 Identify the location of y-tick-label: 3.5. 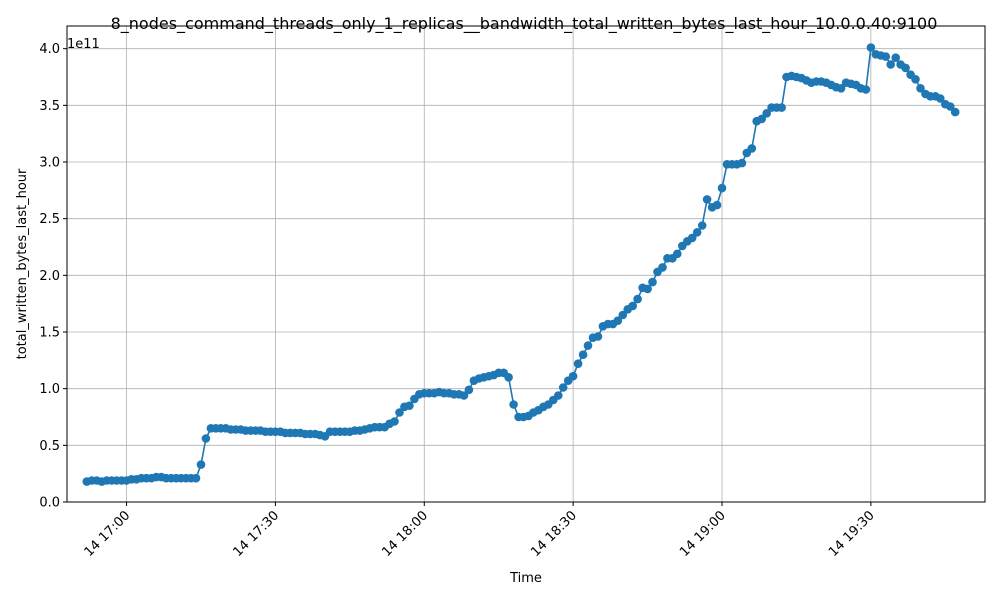
(49, 106).